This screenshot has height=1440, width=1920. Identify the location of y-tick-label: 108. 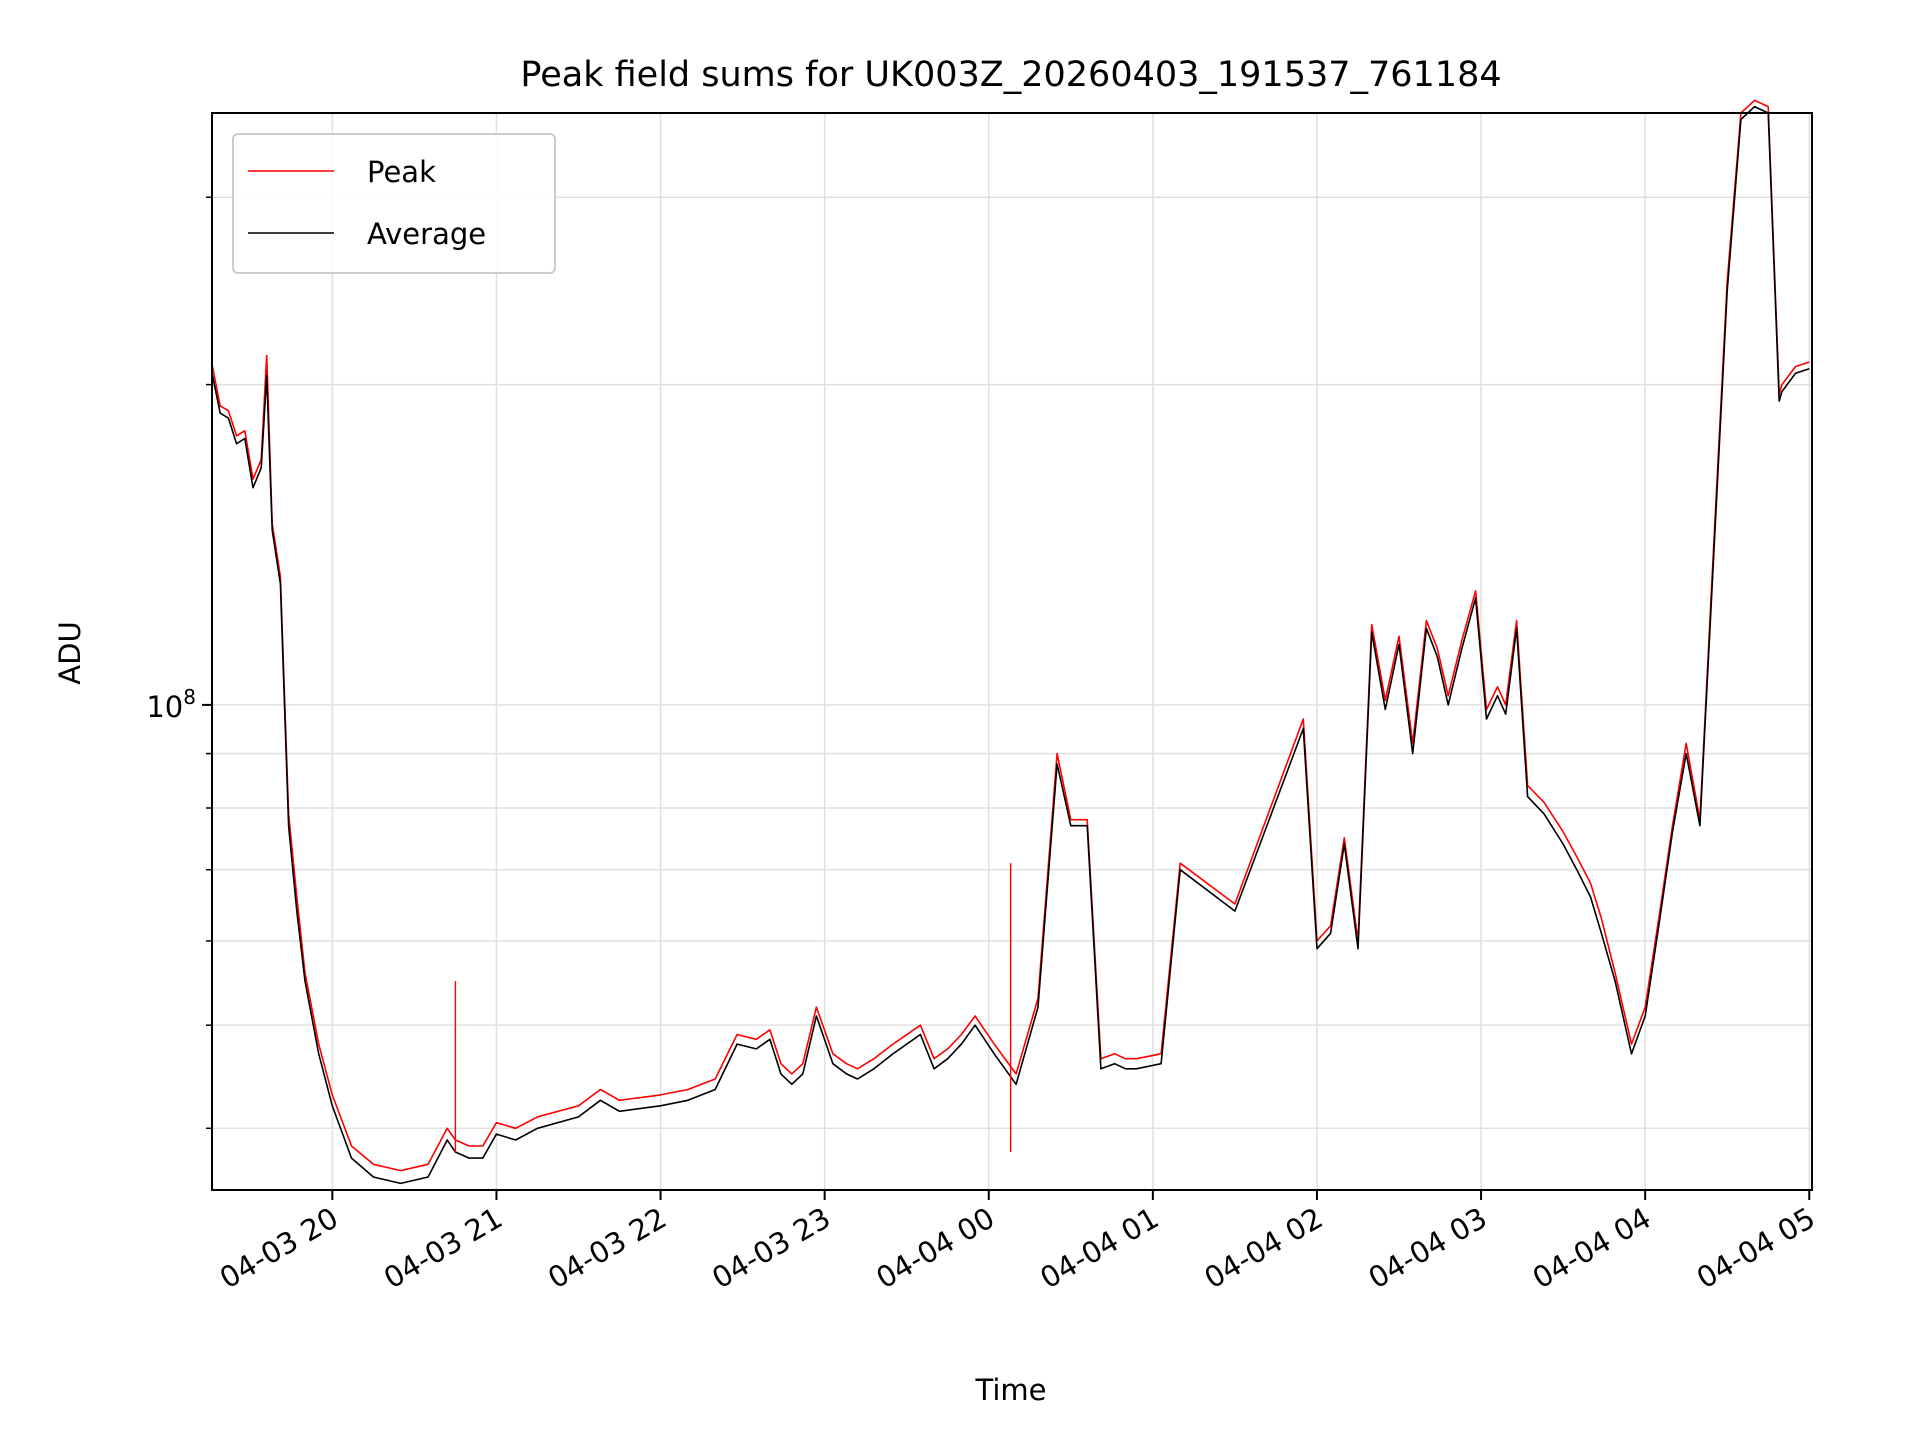
(171, 704).